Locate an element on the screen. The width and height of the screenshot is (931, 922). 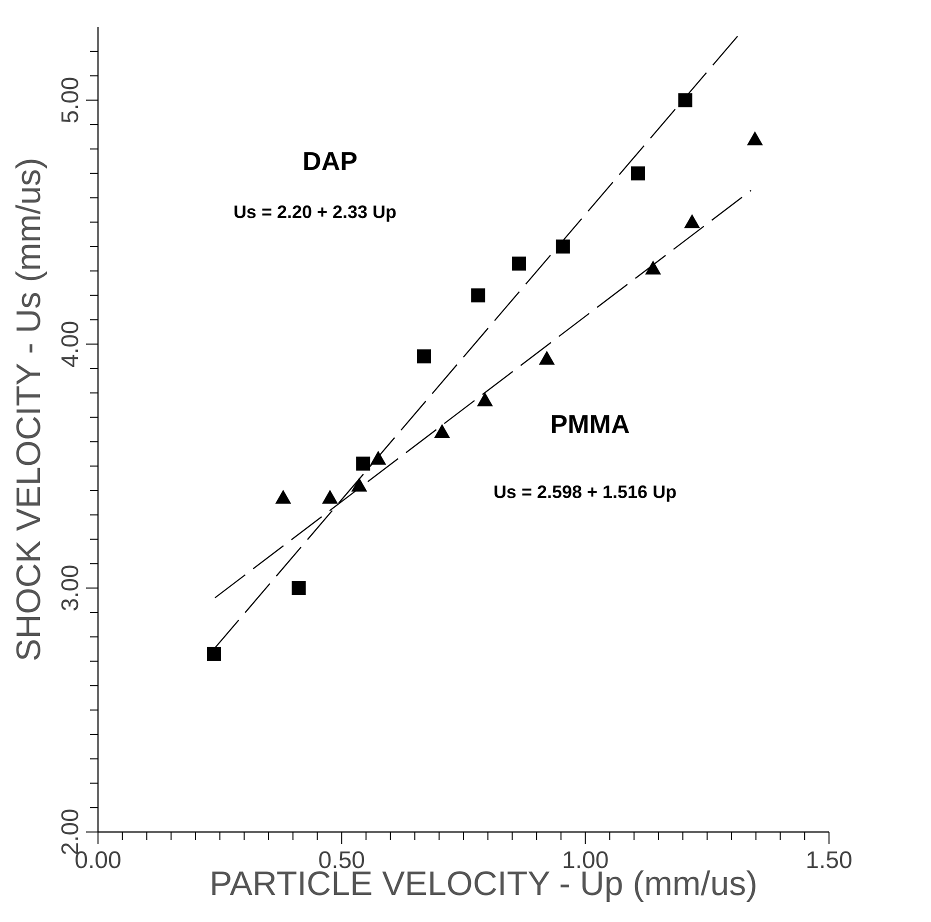
annotation: DAP is located at coordinates (330, 161).